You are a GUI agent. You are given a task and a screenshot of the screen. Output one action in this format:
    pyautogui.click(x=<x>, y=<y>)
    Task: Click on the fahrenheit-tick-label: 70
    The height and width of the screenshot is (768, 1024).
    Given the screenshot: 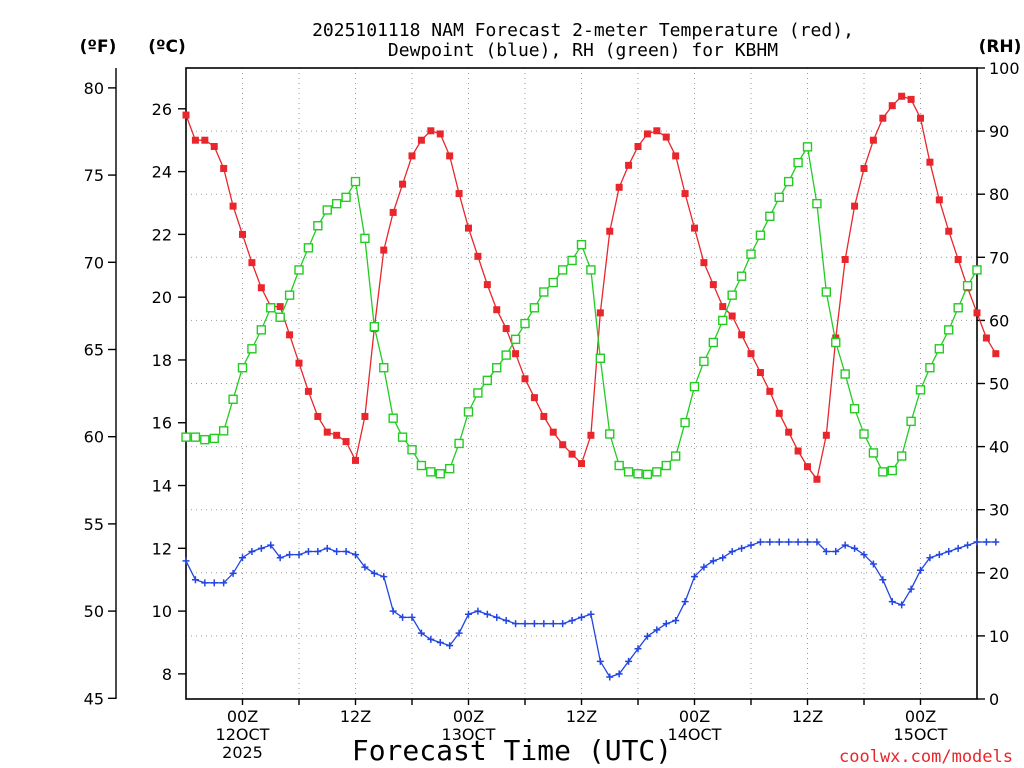 What is the action you would take?
    pyautogui.click(x=94, y=262)
    